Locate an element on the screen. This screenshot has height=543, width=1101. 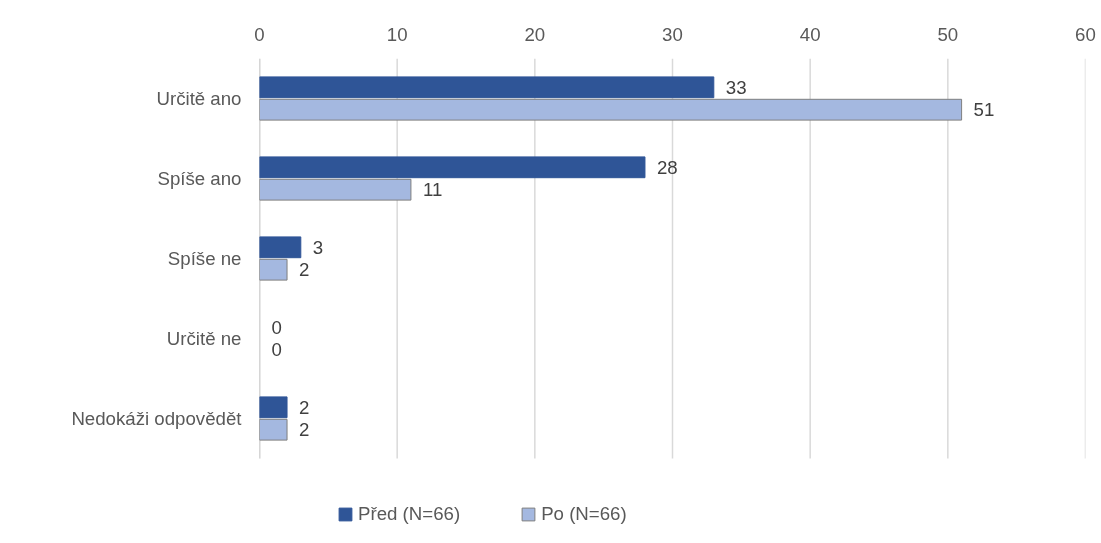
x-tick-label: 60 is located at coordinates (1085, 34).